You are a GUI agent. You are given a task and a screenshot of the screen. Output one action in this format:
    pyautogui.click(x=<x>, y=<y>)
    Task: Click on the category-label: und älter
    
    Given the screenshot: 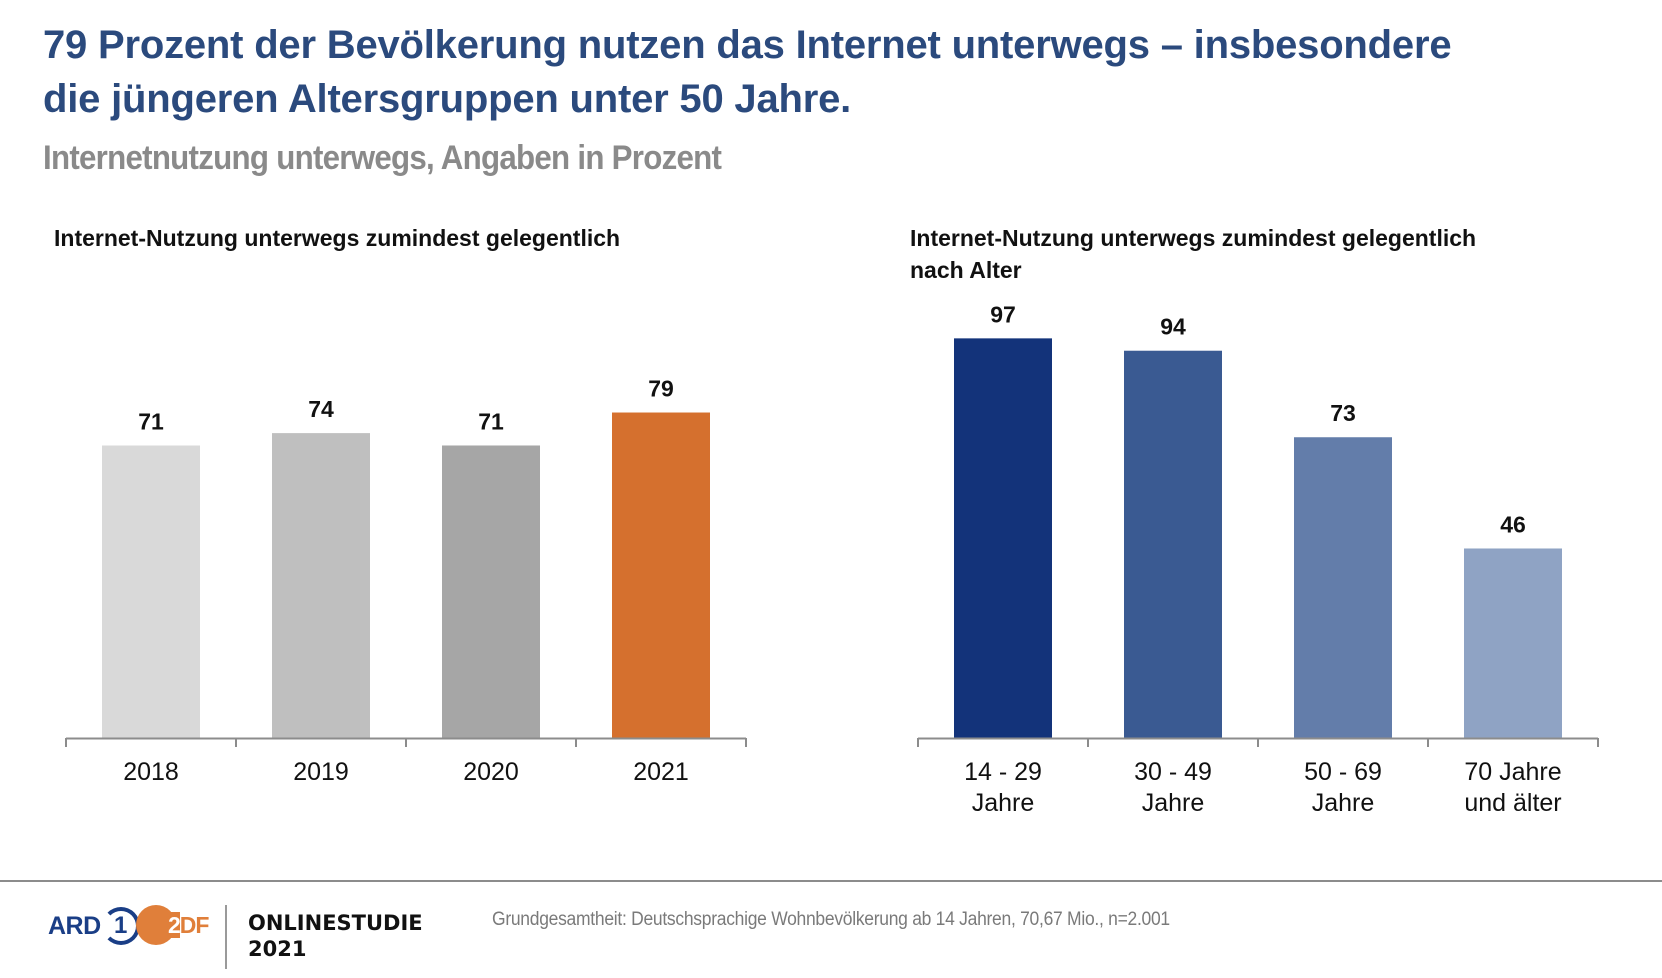 What is the action you would take?
    pyautogui.click(x=1512, y=803)
    